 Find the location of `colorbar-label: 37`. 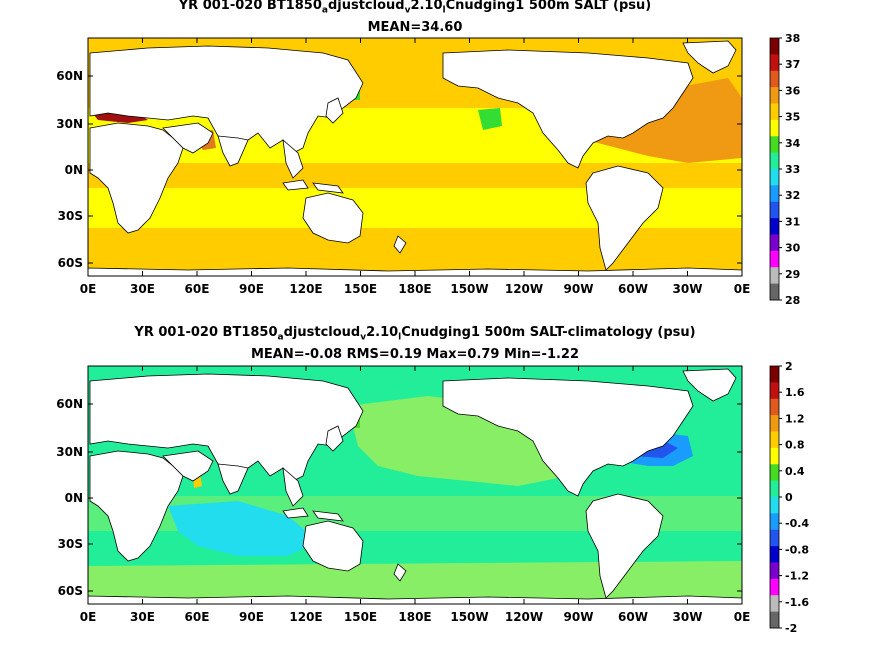

colorbar-label: 37 is located at coordinates (792, 64).